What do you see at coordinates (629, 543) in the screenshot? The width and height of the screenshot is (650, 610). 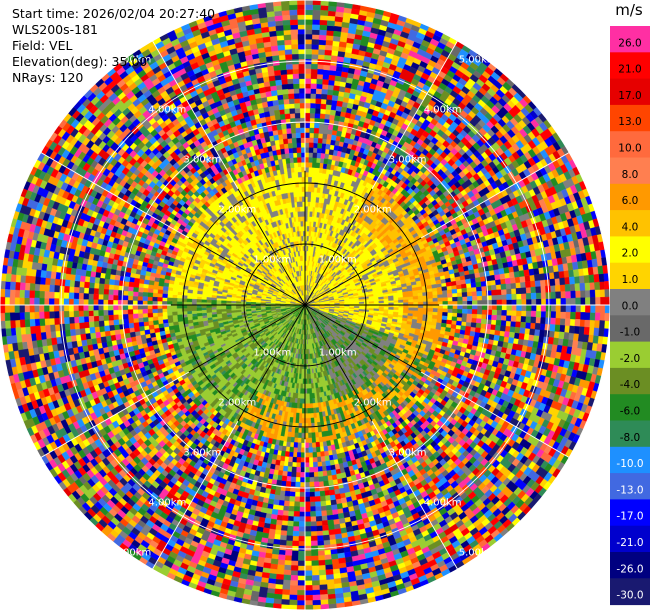 I see `colorbar-level-label: -21.0` at bounding box center [629, 543].